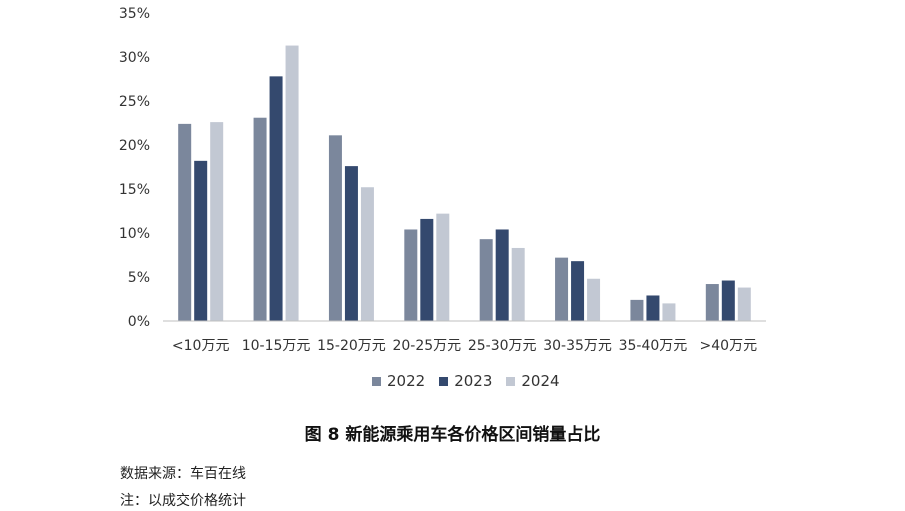  What do you see at coordinates (653, 346) in the screenshot?
I see `x-tick-label: 35-40万元` at bounding box center [653, 346].